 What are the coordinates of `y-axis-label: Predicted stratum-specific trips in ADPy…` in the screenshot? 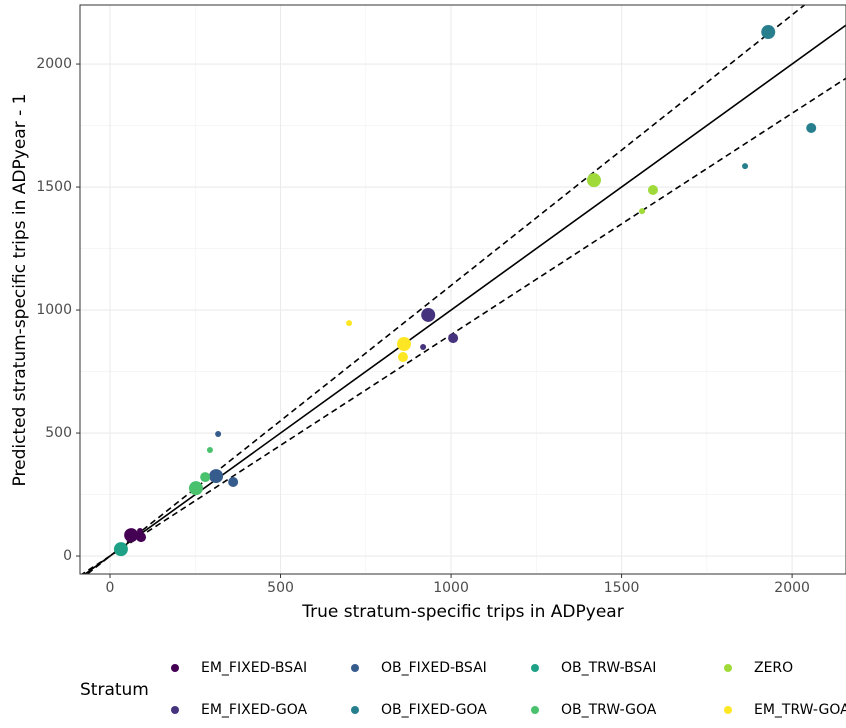 It's located at (20, 290).